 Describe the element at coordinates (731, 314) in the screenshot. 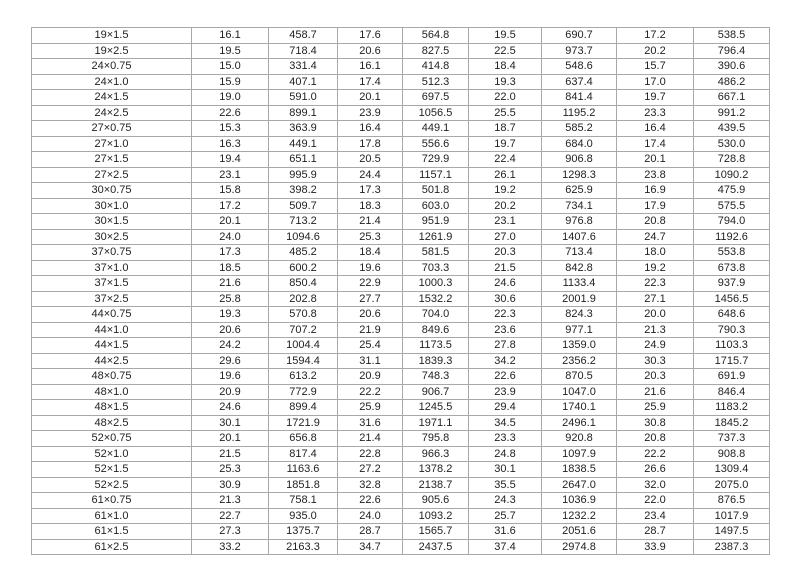

I see `value-cell: 648.6` at that location.